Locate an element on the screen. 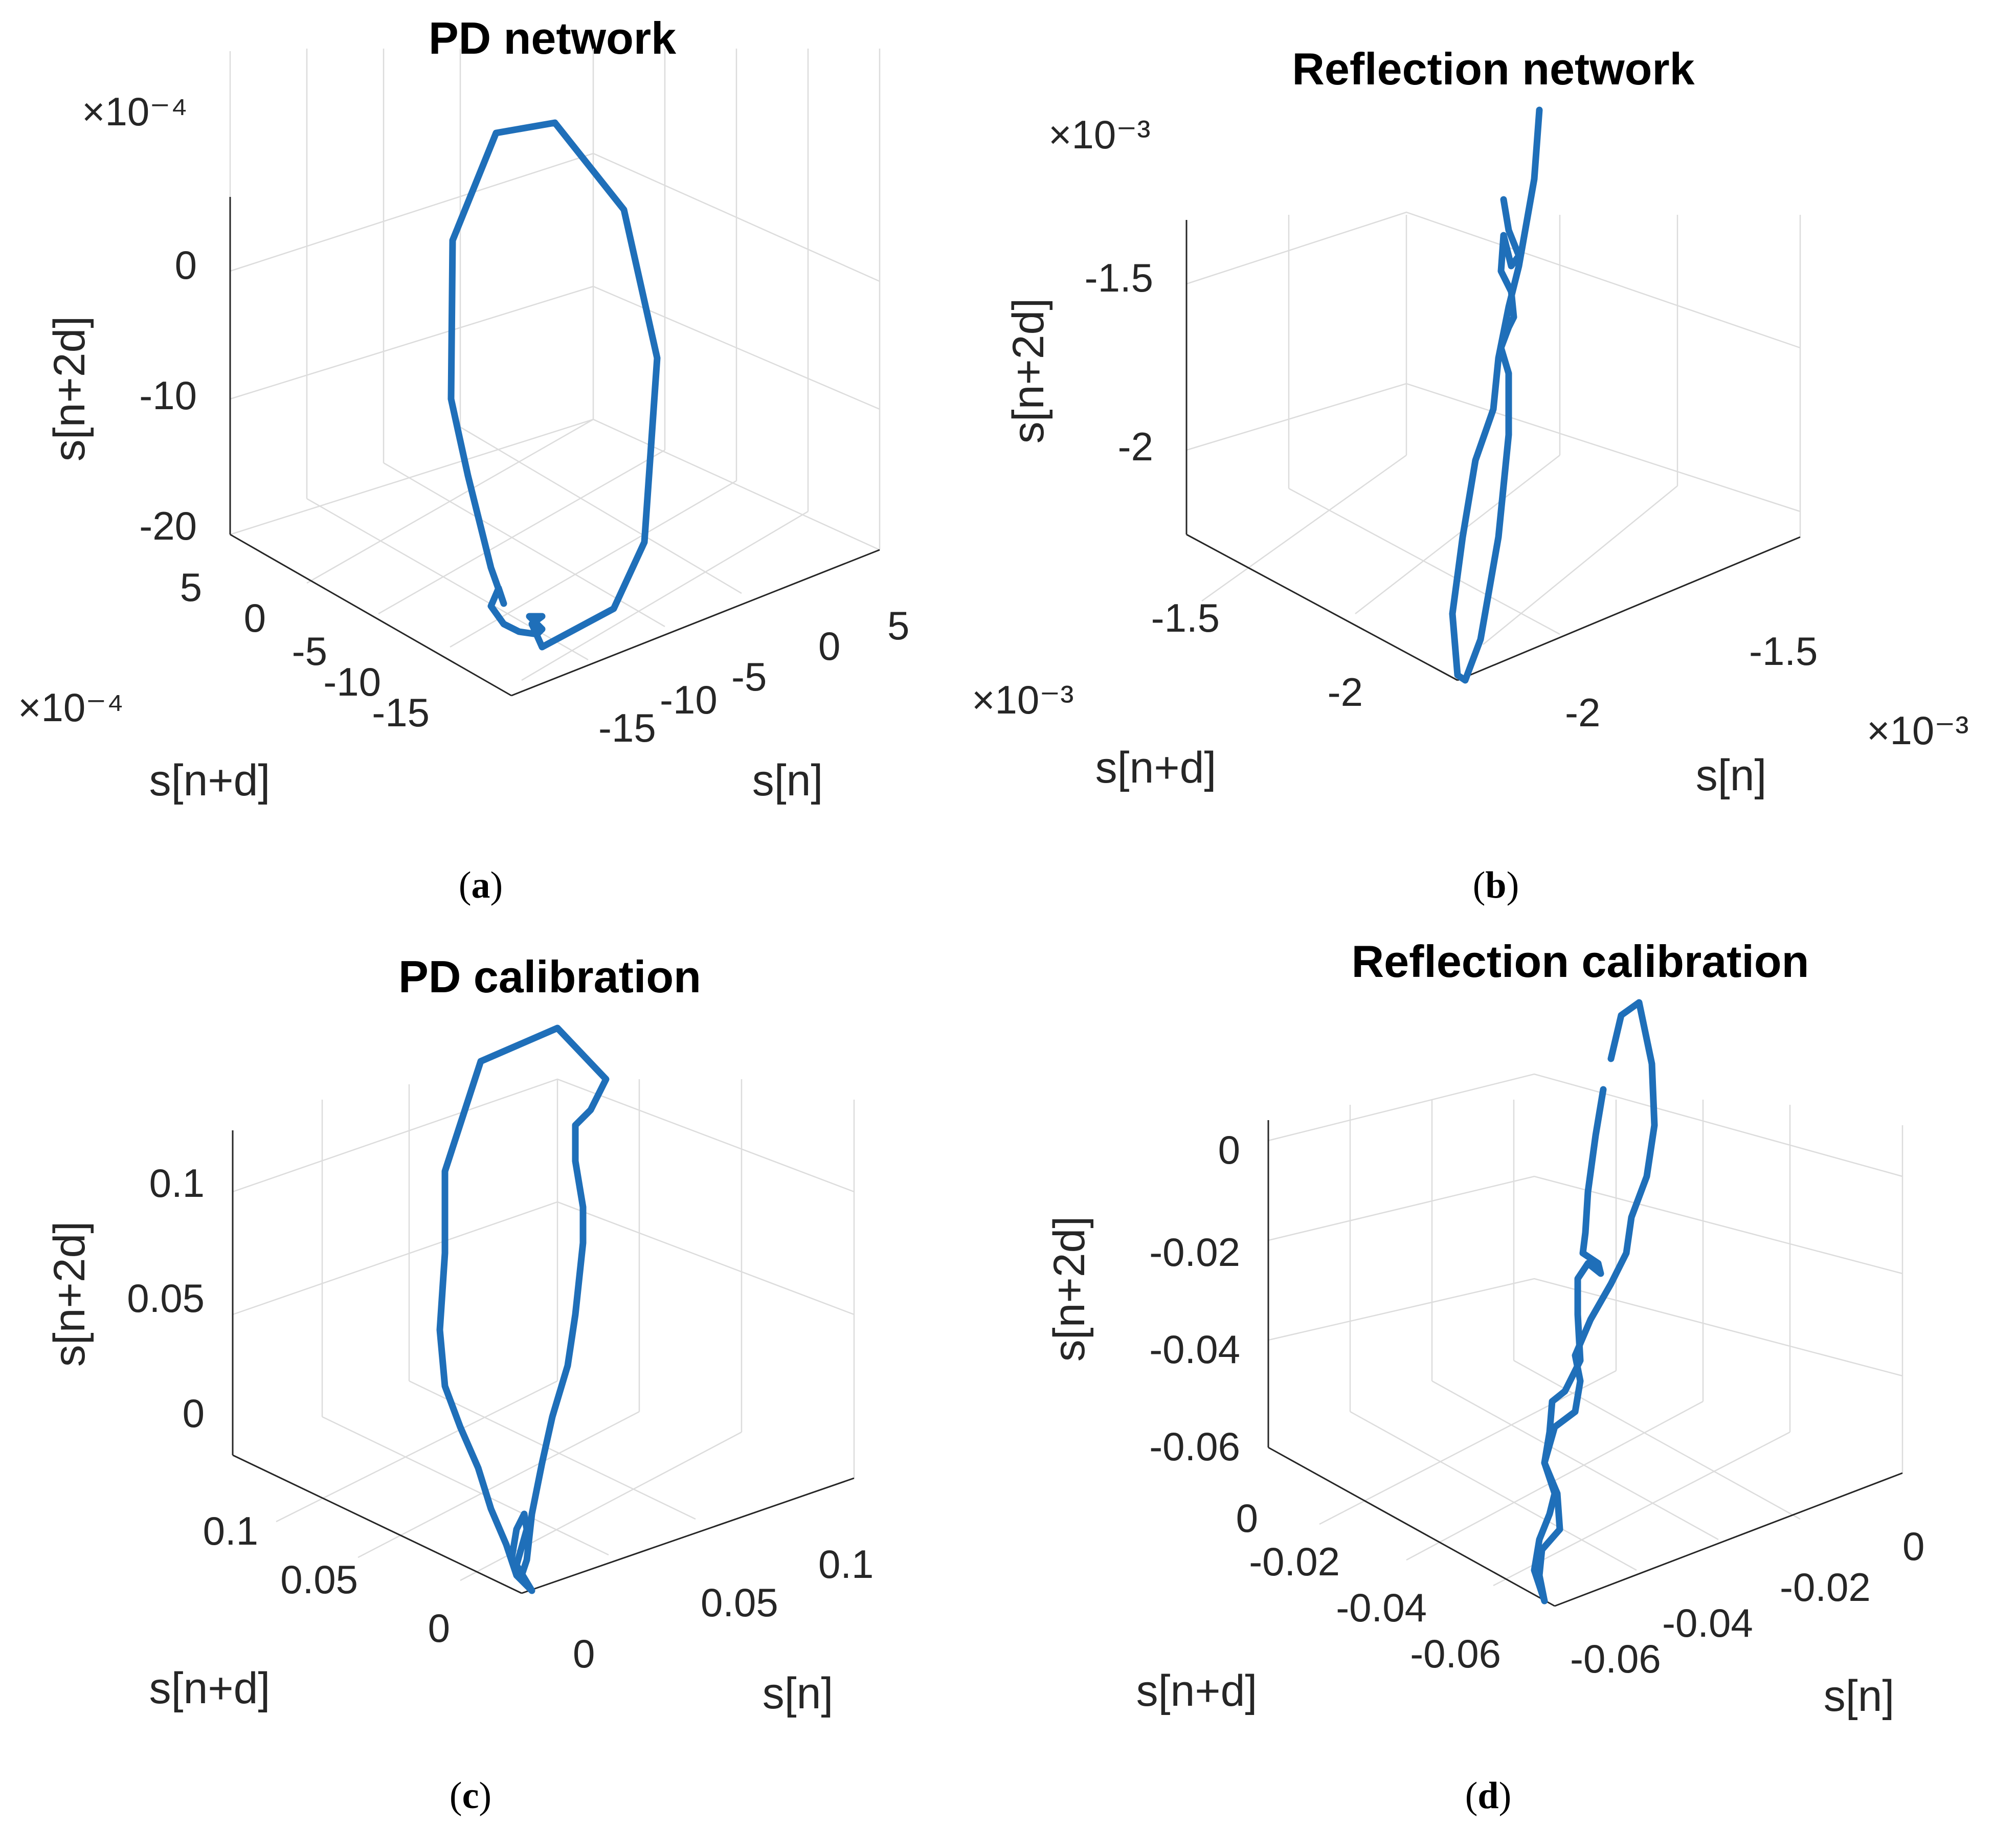 The height and width of the screenshot is (1828, 2016). z-tick-label: 0.1 is located at coordinates (177, 1183).